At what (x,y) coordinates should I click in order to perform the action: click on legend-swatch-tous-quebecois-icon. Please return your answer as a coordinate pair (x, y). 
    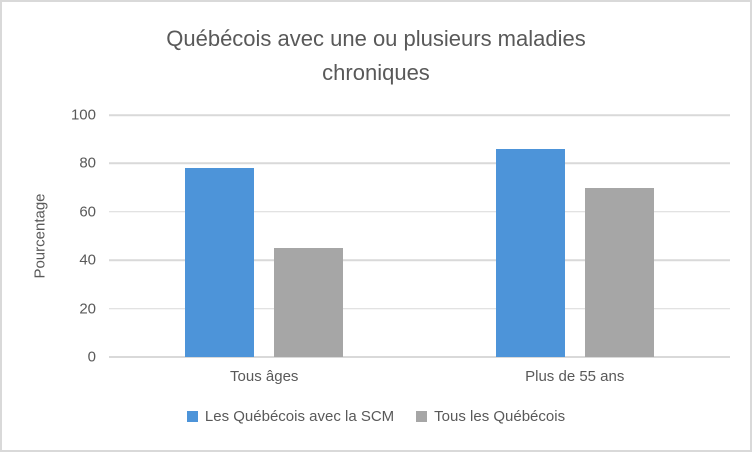
    Looking at the image, I should click on (422, 416).